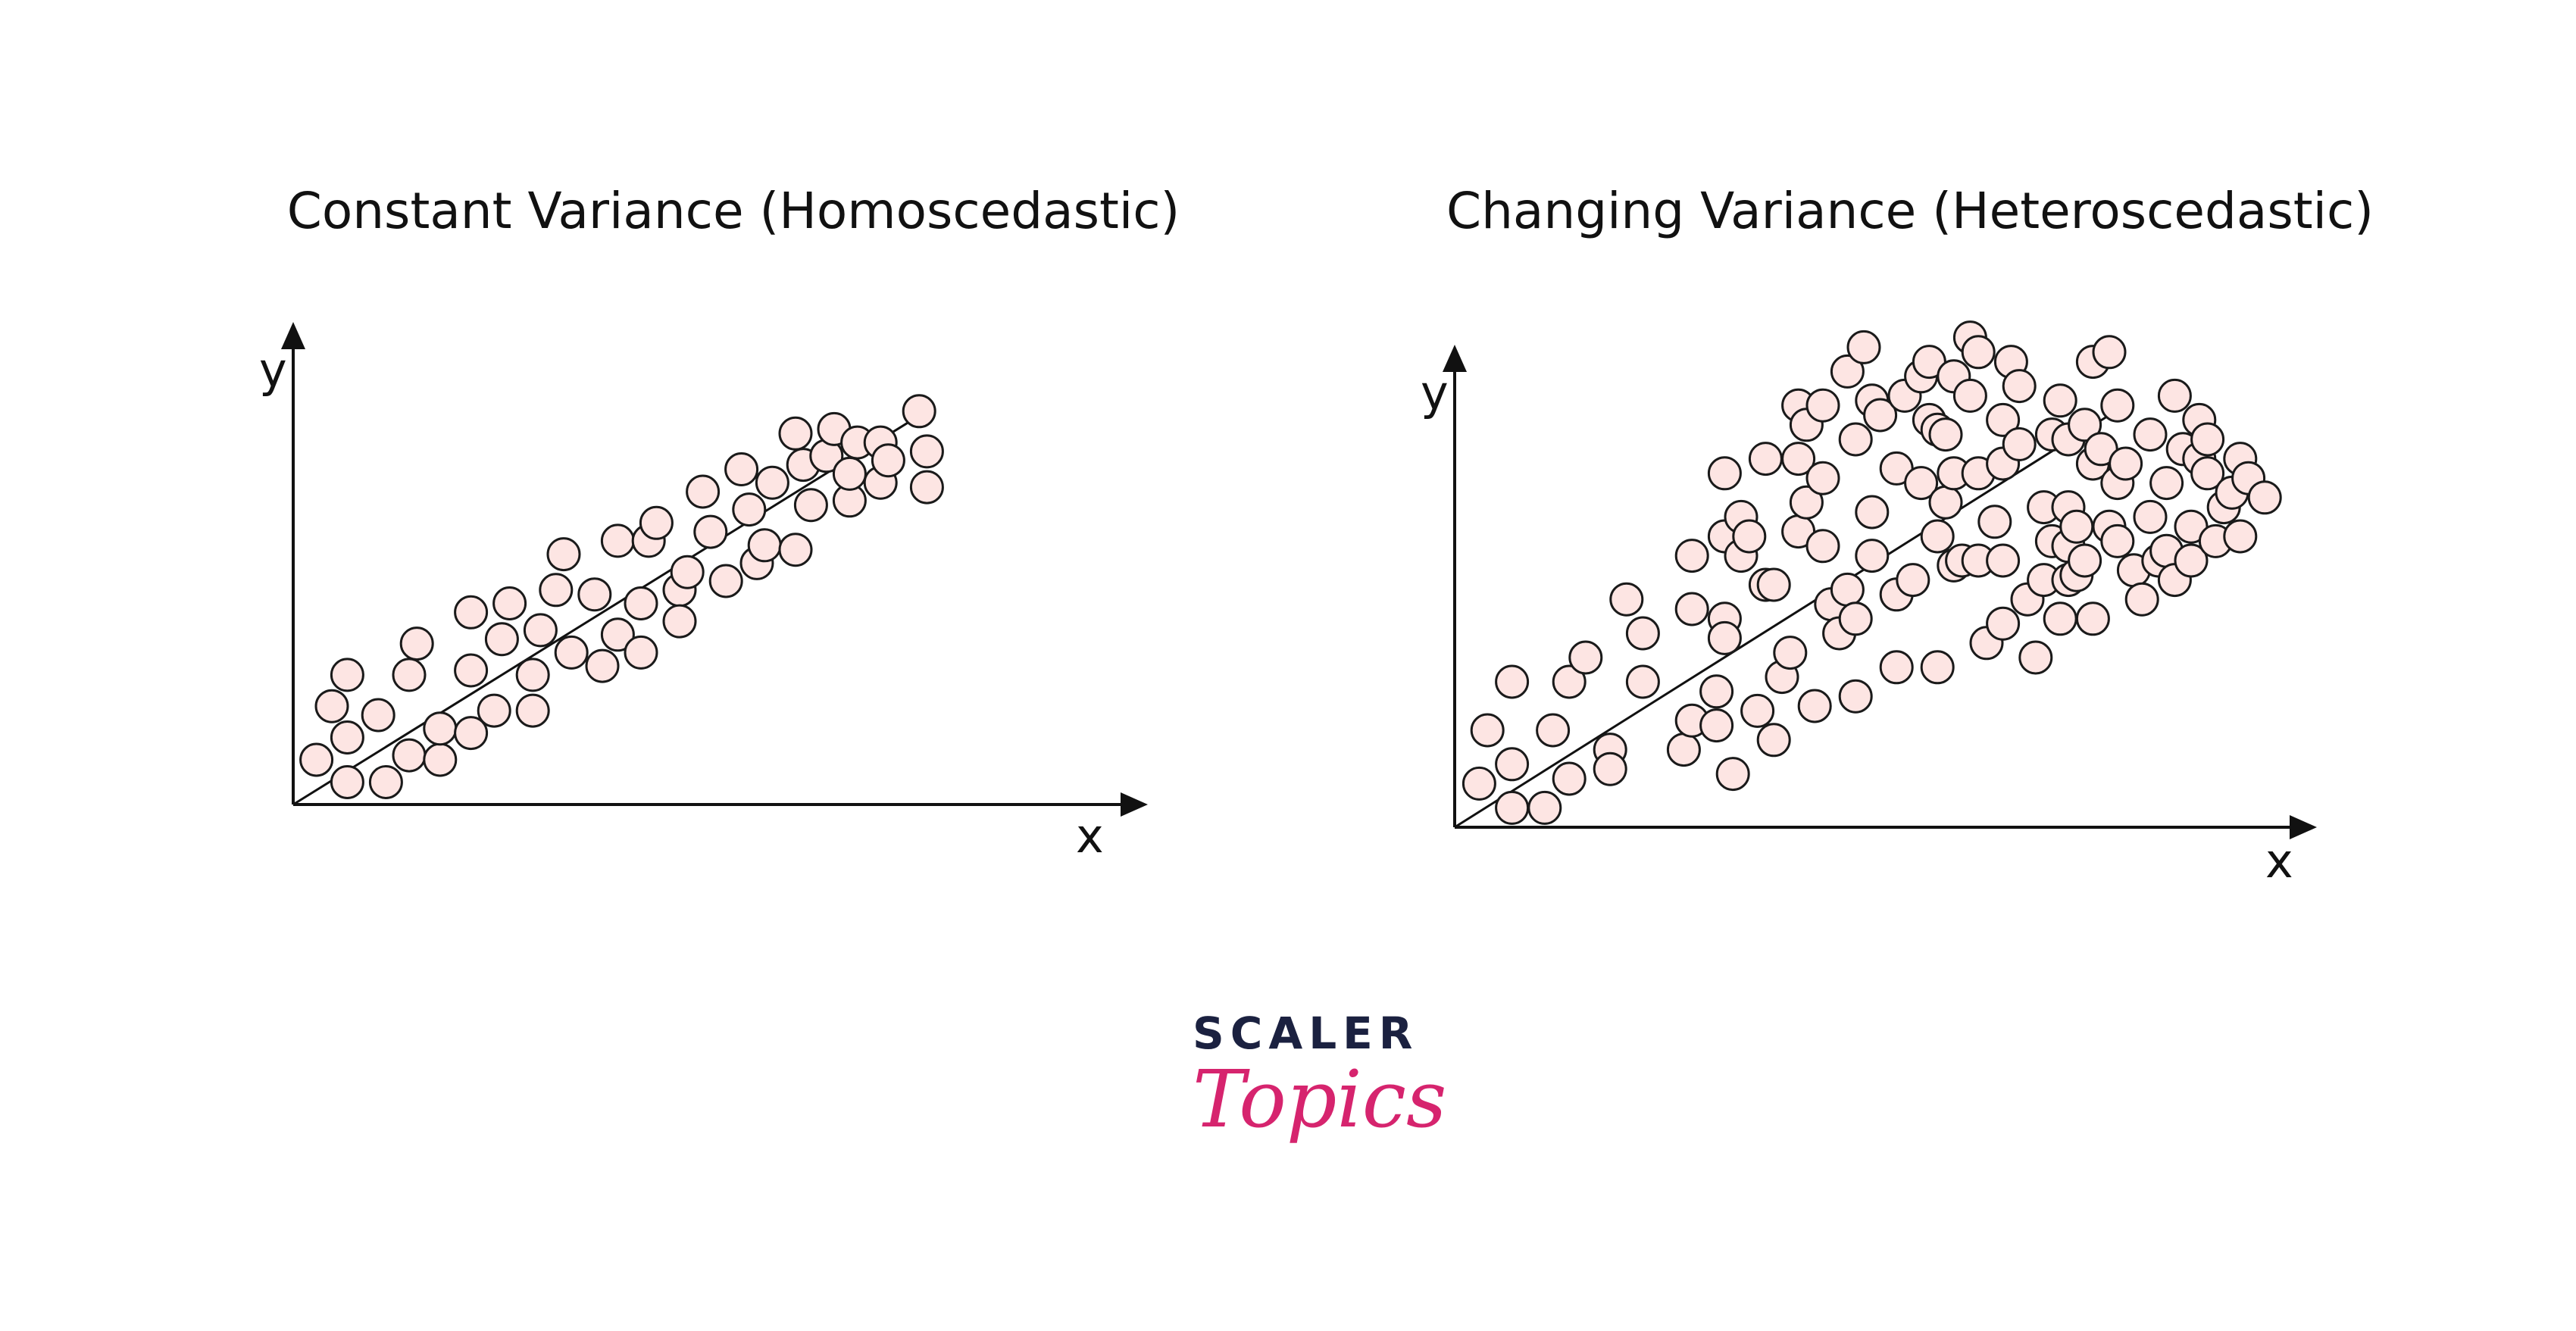 Image resolution: width=2576 pixels, height=1331 pixels. I want to click on chart-title-homoscedastic: Constant Variance (Homoscedastic), so click(733, 211).